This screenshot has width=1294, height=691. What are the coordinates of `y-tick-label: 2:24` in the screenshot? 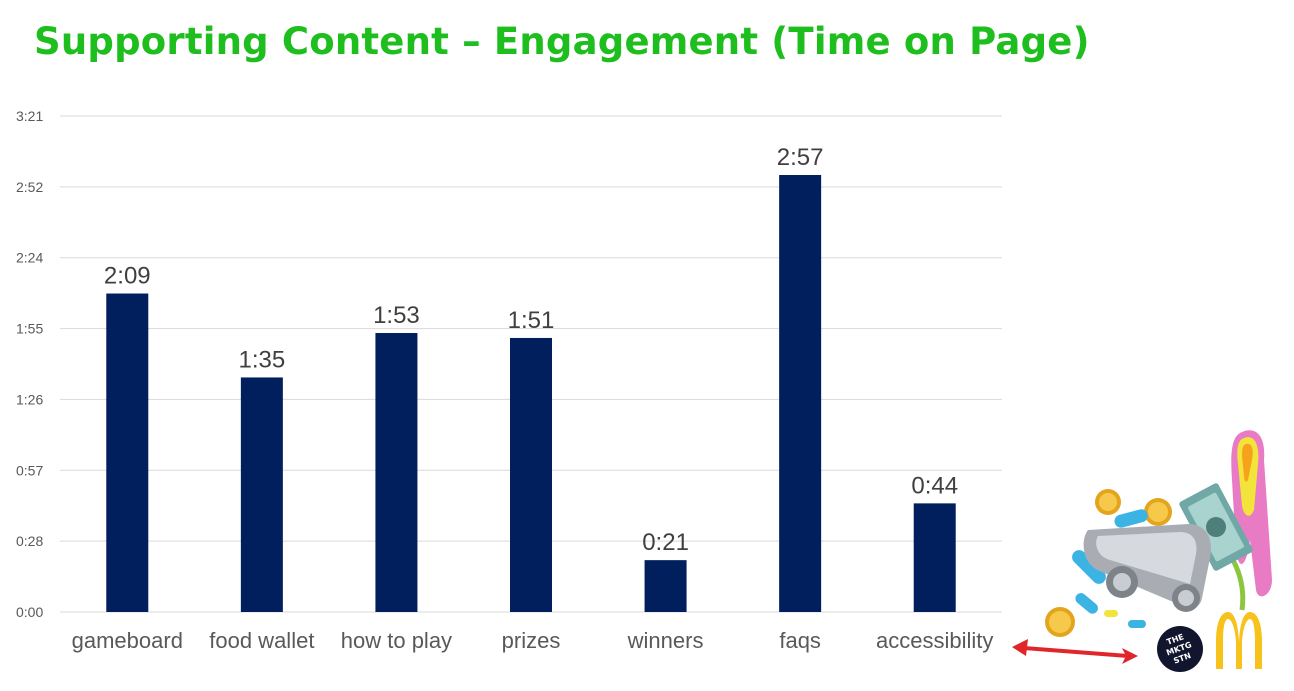 It's located at (29, 258).